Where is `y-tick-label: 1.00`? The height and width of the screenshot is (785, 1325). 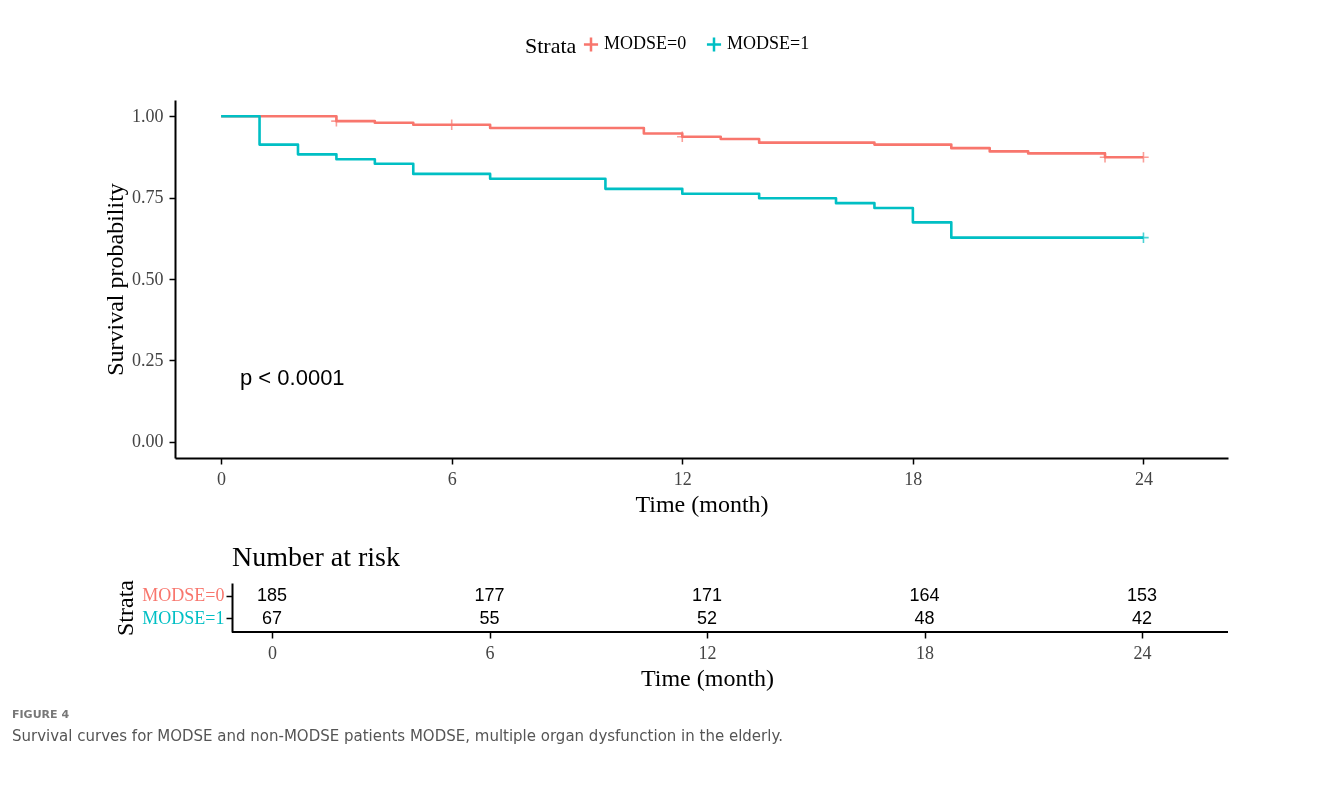
y-tick-label: 1.00 is located at coordinates (148, 115).